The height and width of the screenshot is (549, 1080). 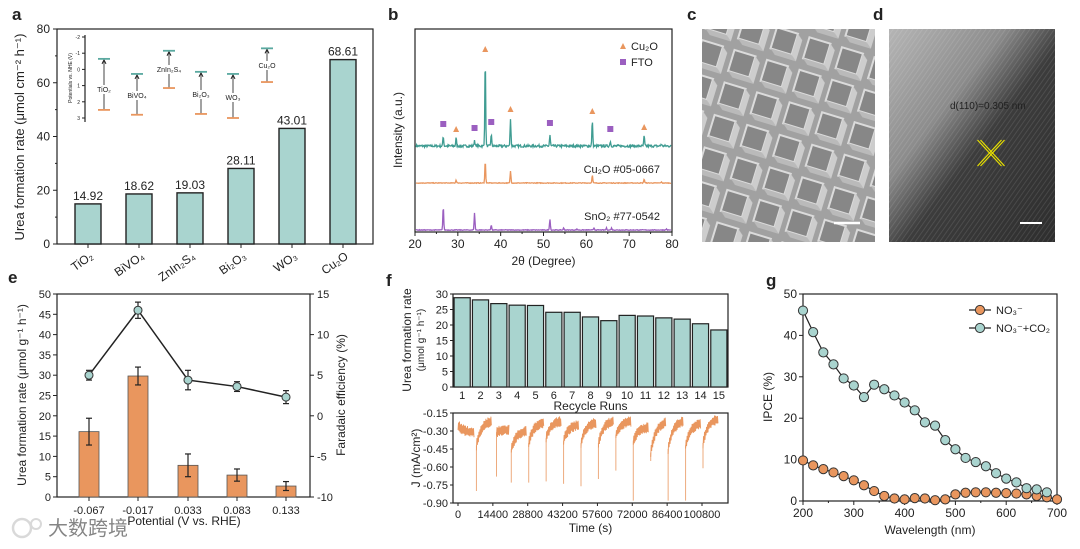 I want to click on x-tick-label: 14400, so click(x=493, y=515).